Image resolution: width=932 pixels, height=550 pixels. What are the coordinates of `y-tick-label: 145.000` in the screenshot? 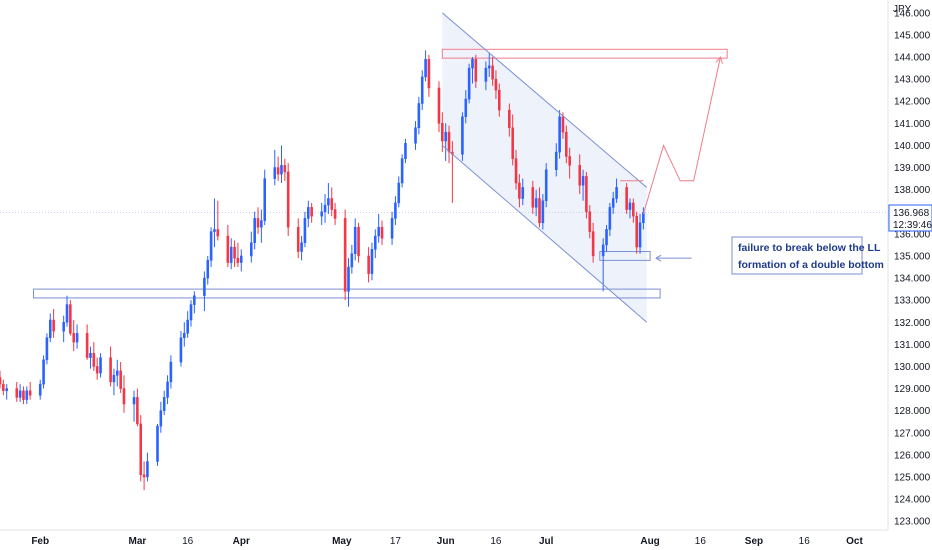 It's located at (912, 35).